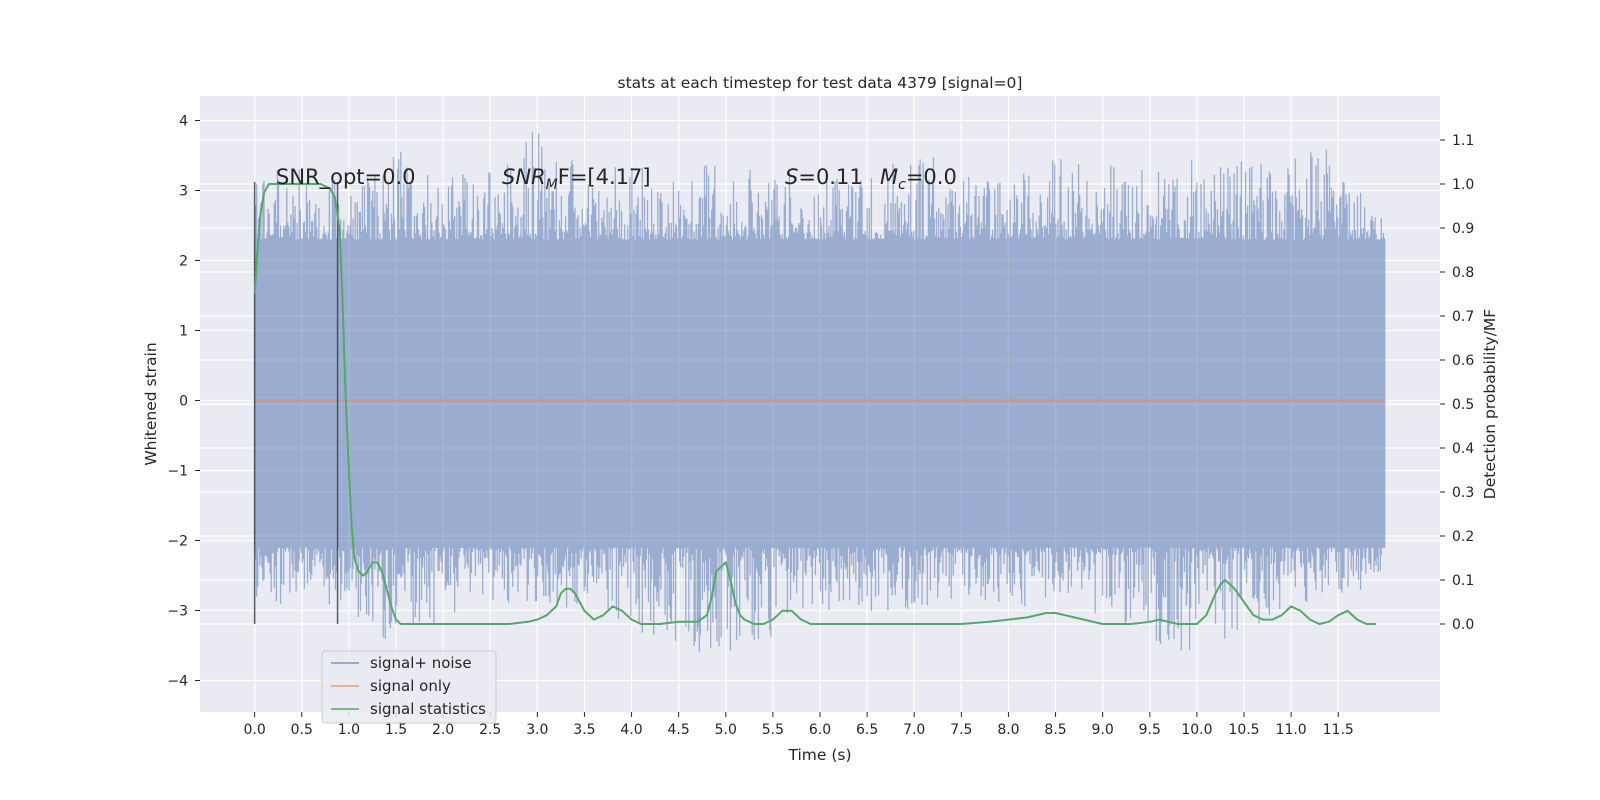 This screenshot has width=1600, height=800. I want to click on annotation-chirp-mass: Mc=0.0, so click(918, 179).